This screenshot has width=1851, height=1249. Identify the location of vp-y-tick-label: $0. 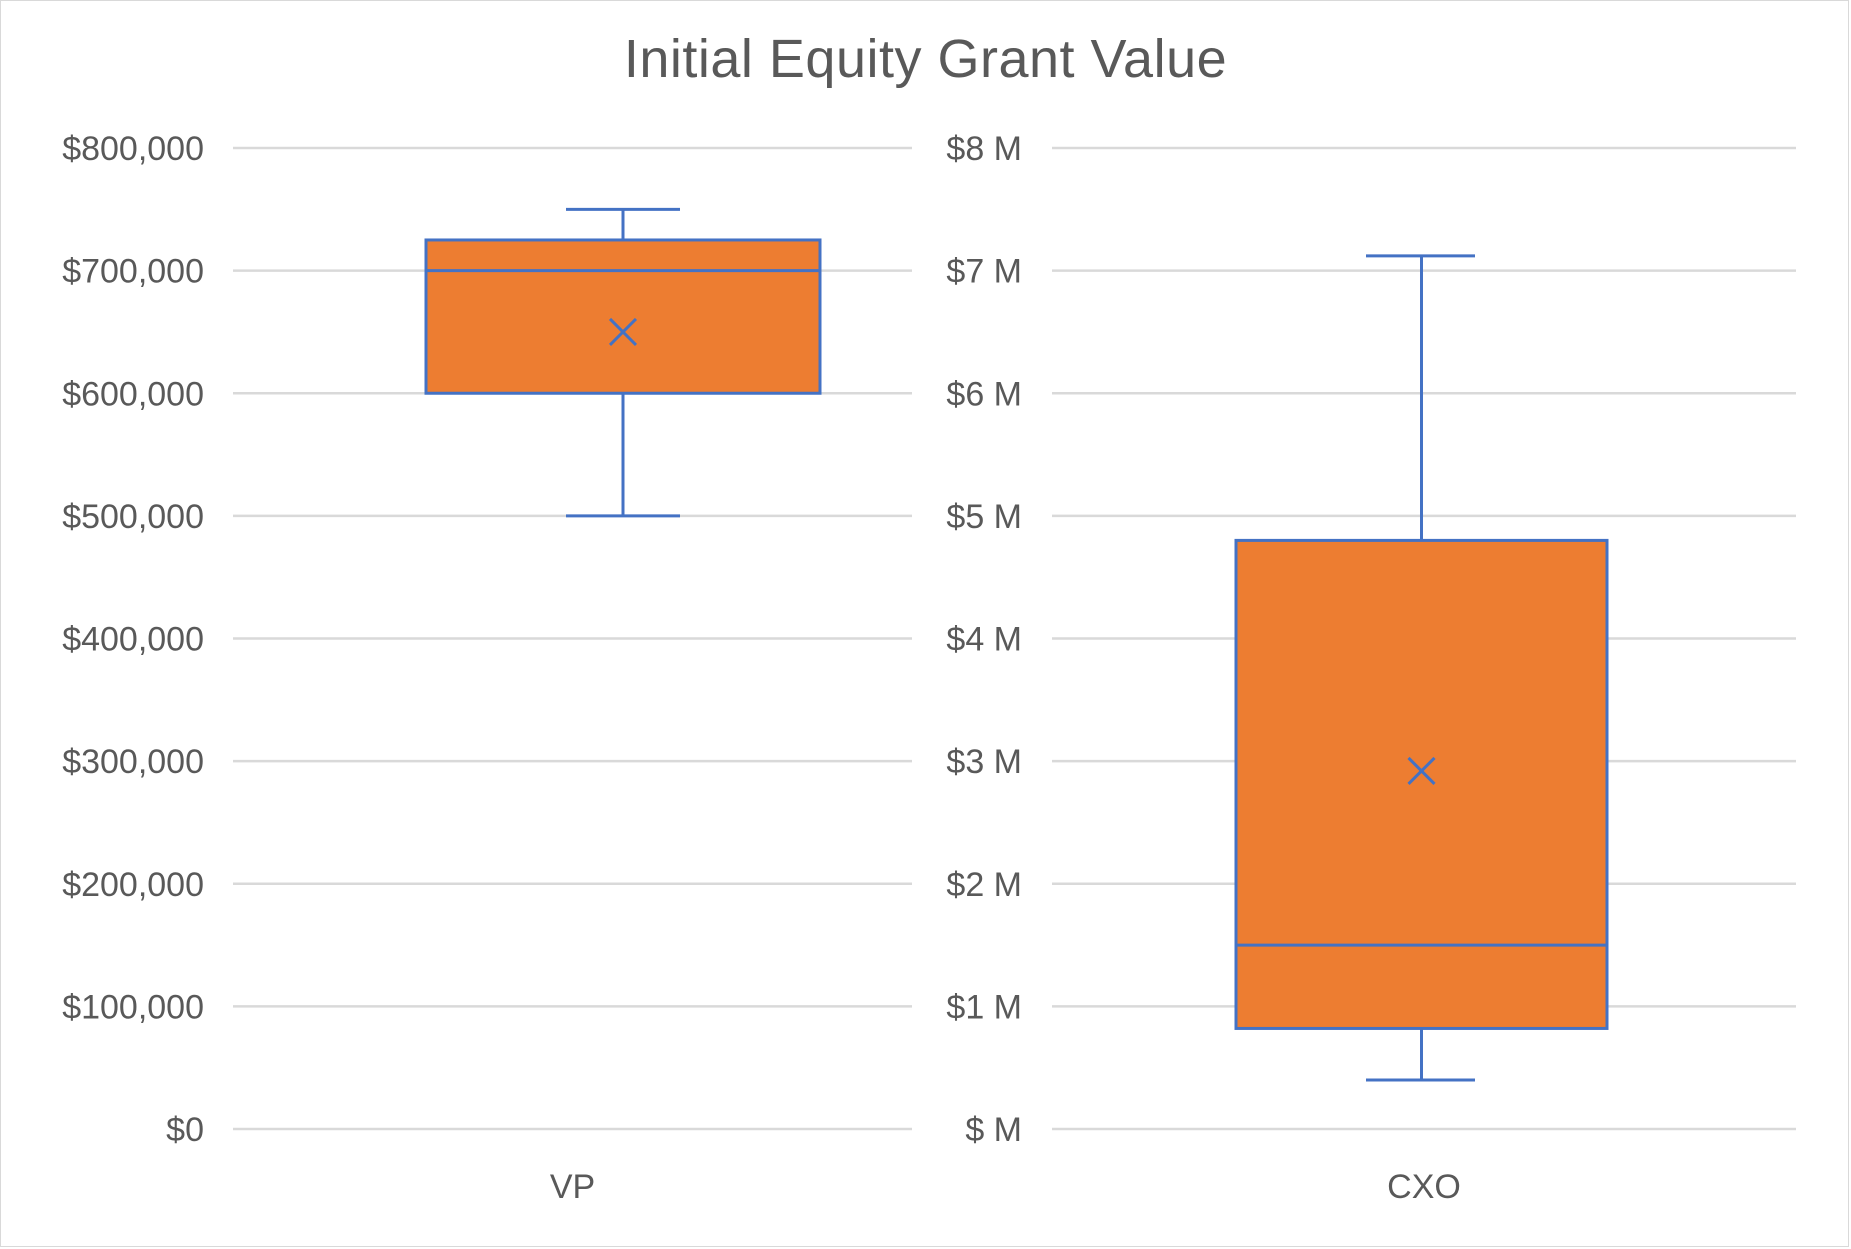
(185, 1130).